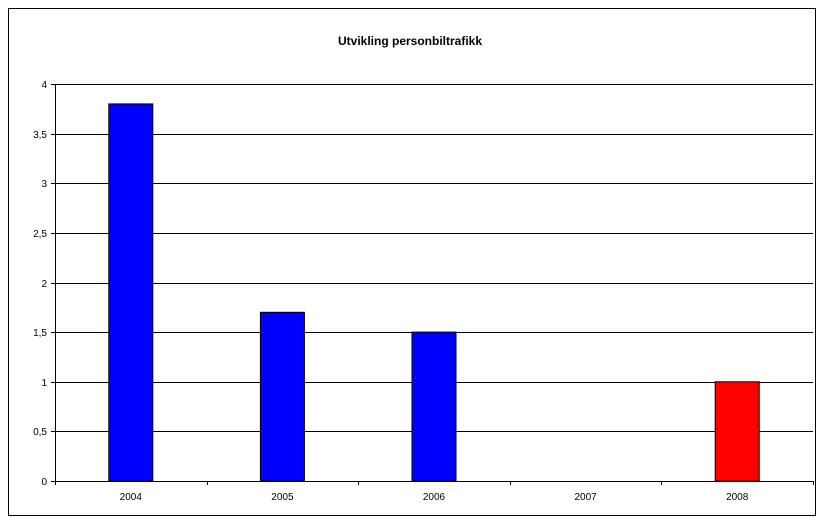 The width and height of the screenshot is (820, 518). I want to click on x-tick-label: 2006, so click(434, 497).